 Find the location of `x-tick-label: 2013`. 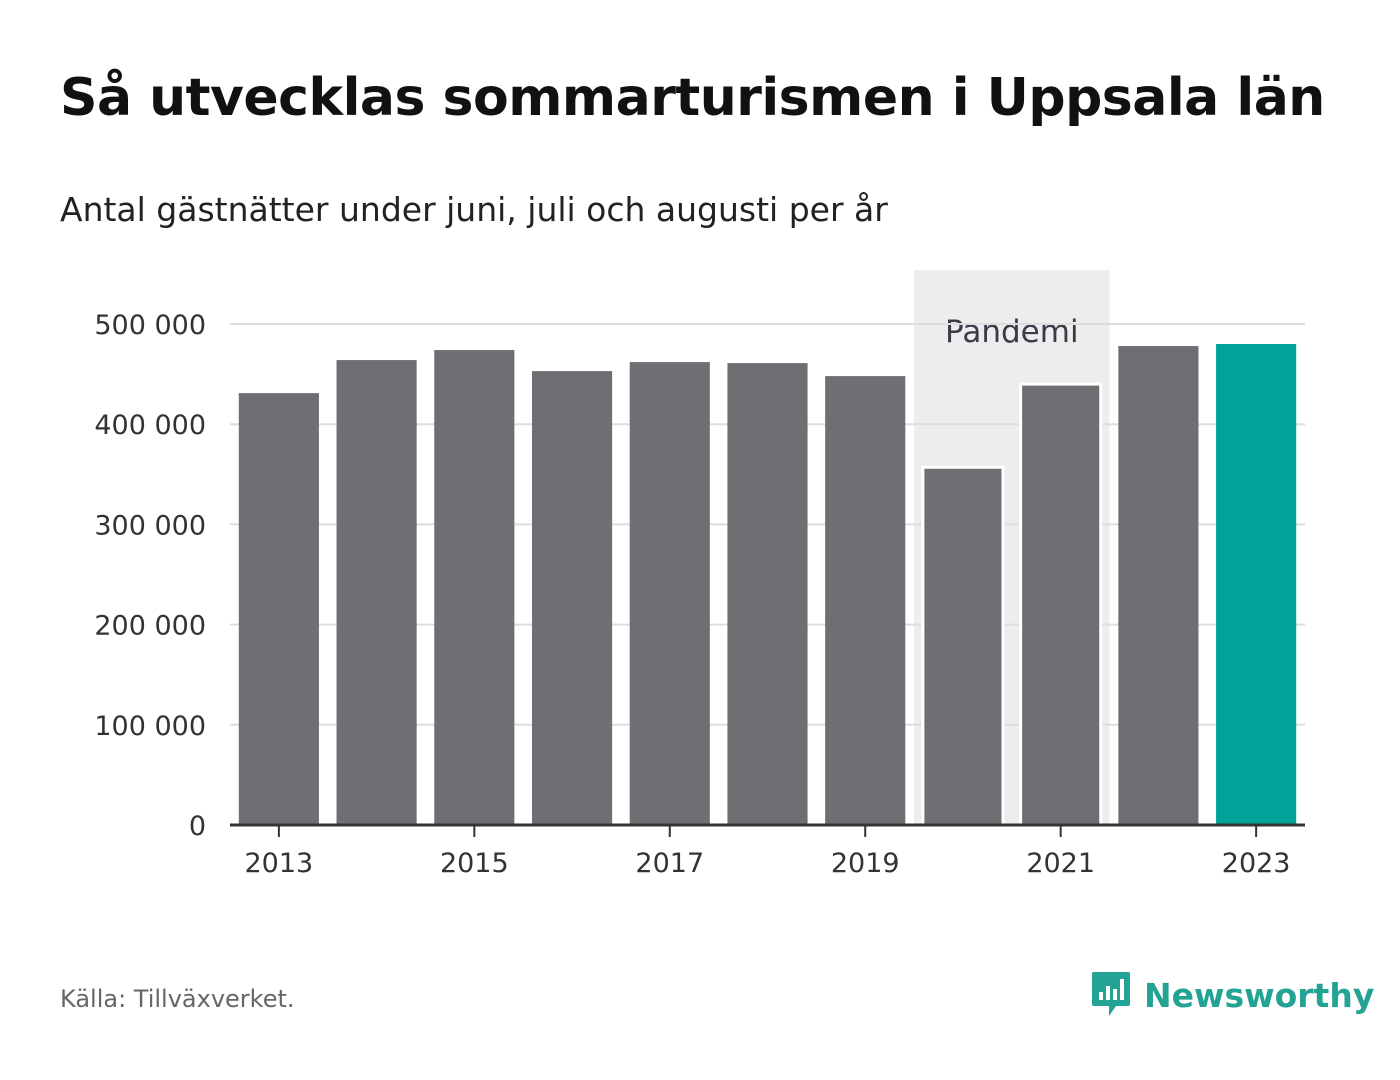

x-tick-label: 2013 is located at coordinates (279, 863).